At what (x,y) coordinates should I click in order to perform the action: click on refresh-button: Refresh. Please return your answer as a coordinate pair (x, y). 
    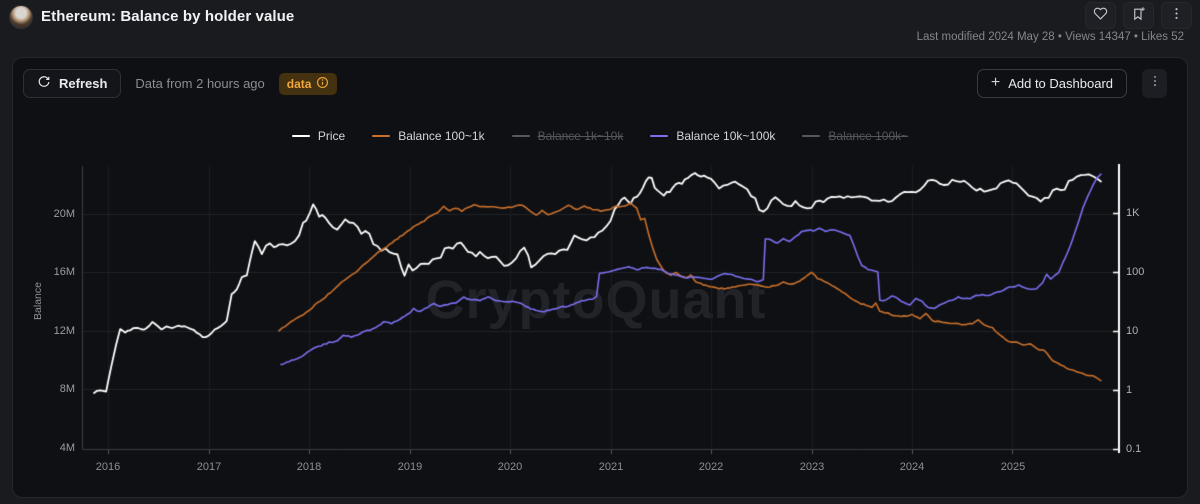
    Looking at the image, I should click on (72, 83).